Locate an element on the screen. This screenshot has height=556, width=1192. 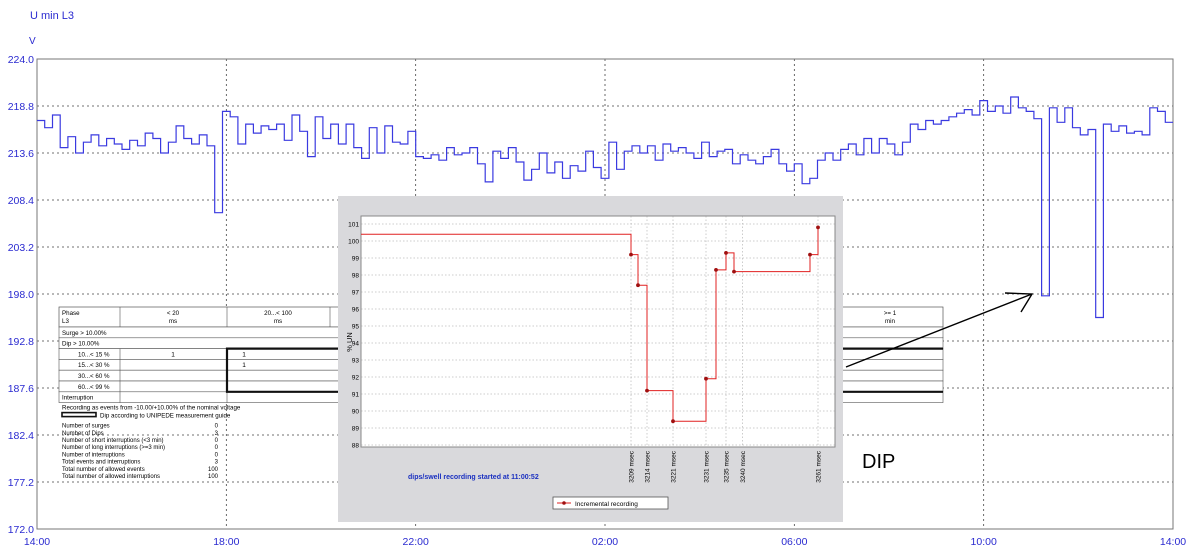
stats-value: 3 is located at coordinates (217, 463).